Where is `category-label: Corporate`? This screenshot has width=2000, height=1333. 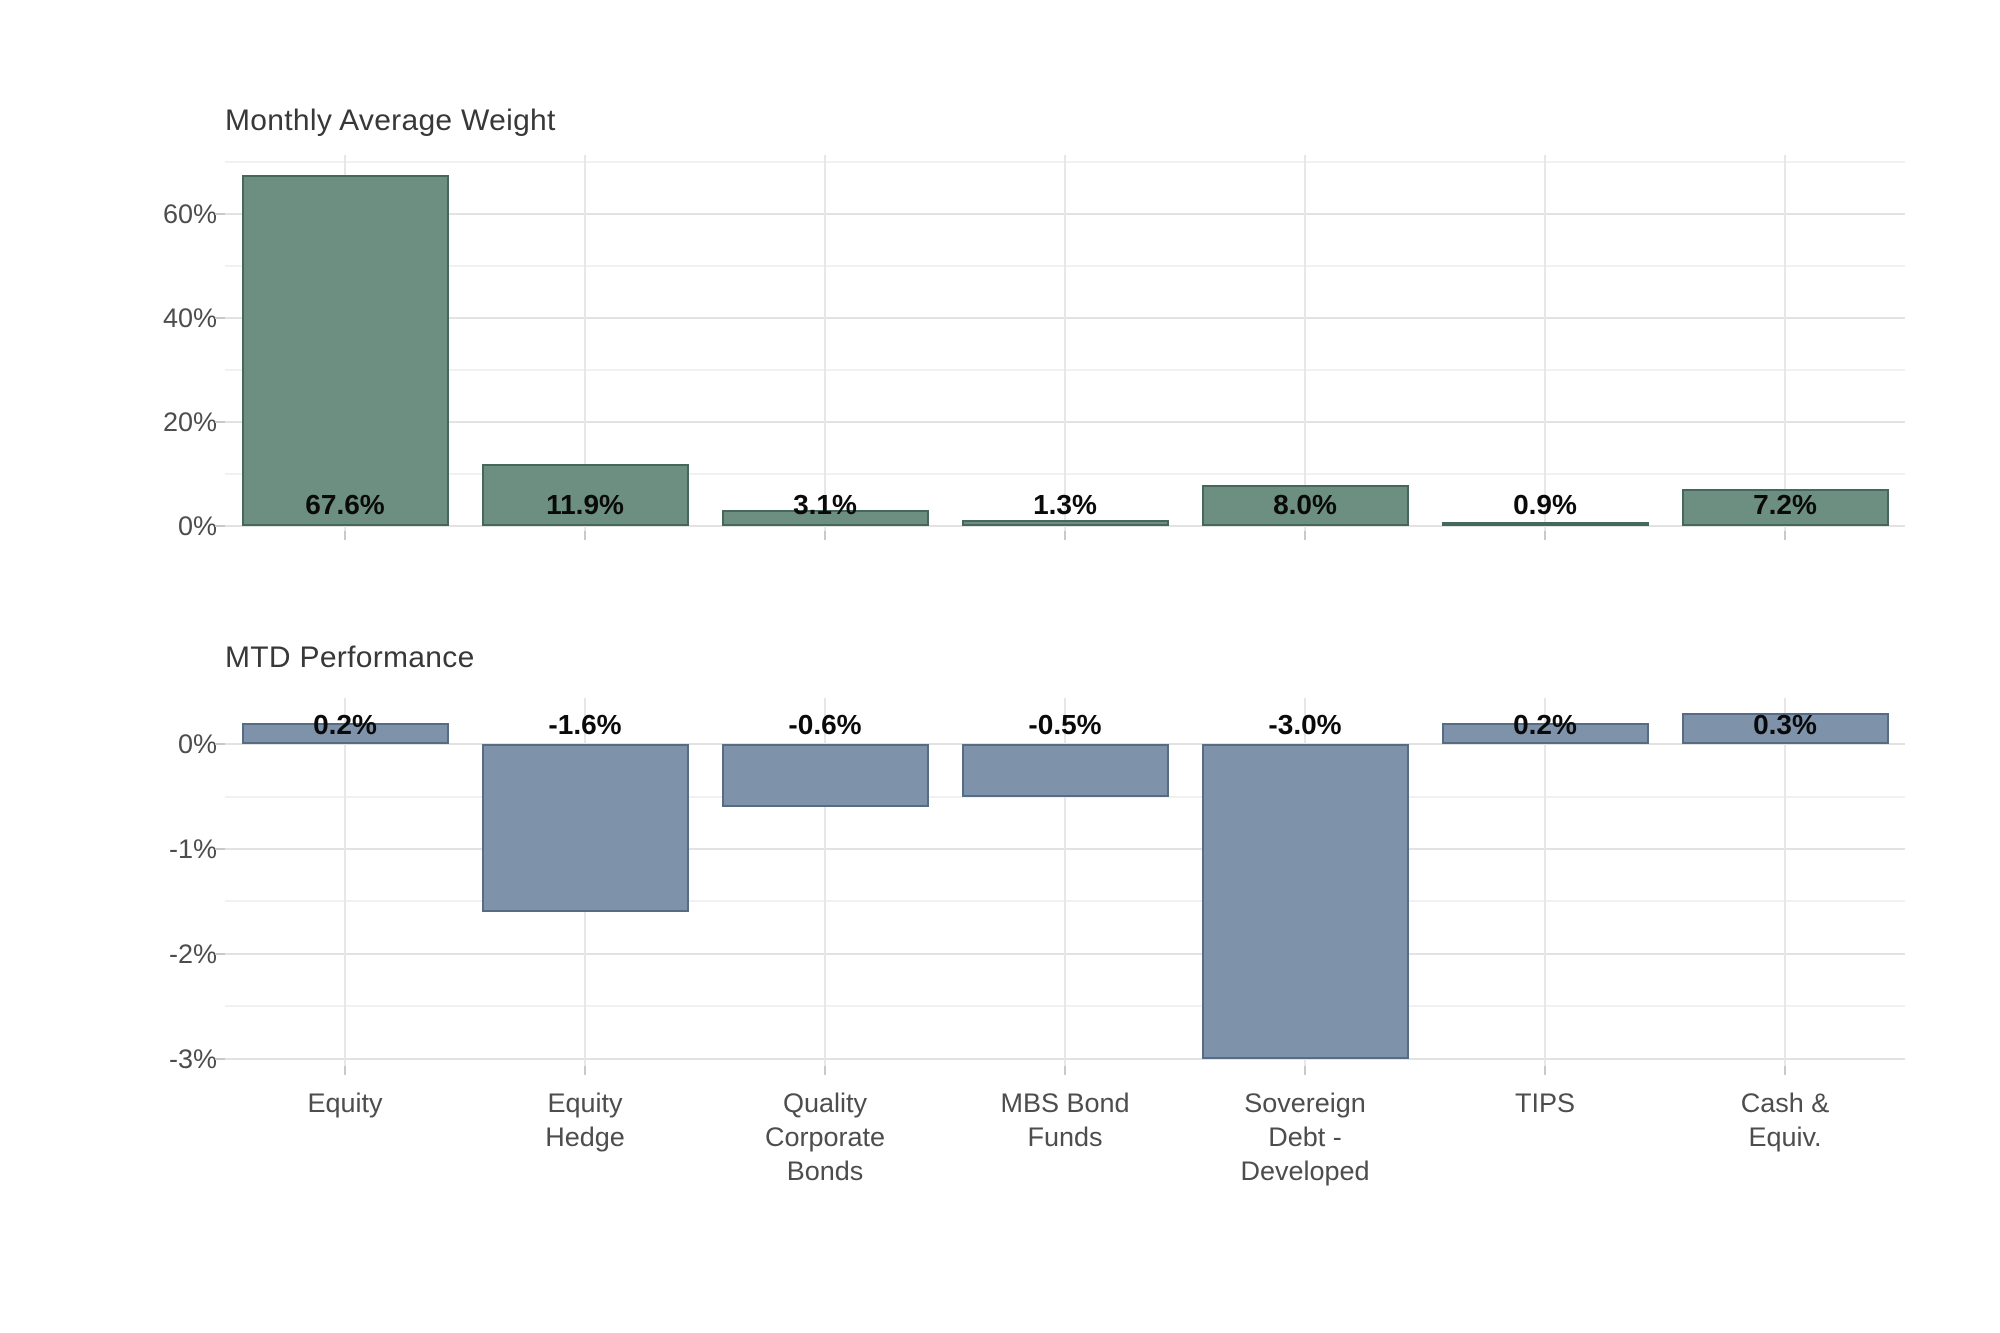
category-label: Corporate is located at coordinates (825, 1137).